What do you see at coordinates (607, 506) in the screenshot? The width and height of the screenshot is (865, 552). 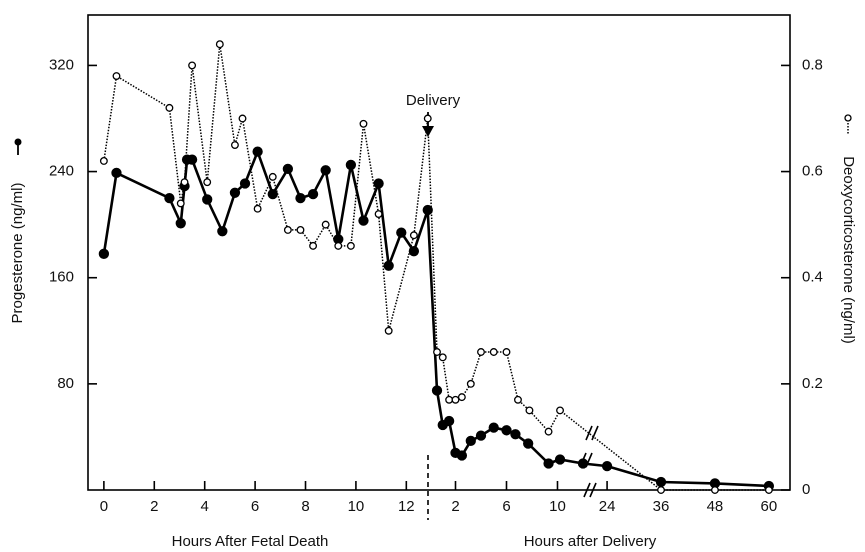 I see `x-tick-label: 24` at bounding box center [607, 506].